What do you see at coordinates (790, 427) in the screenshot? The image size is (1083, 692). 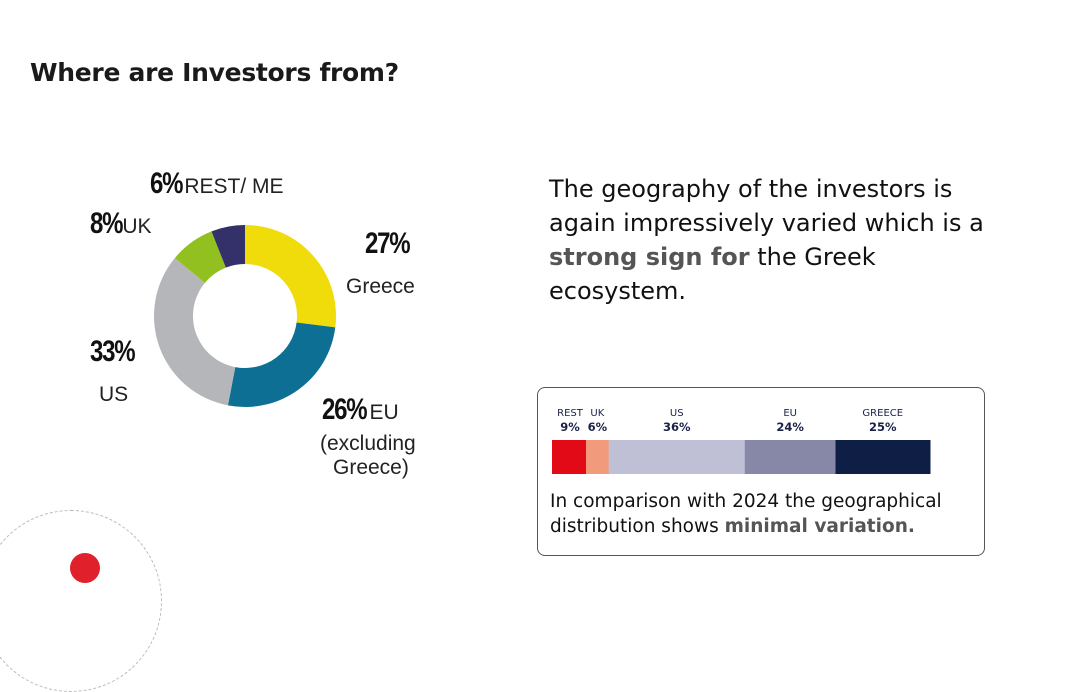 I see `bar-value-eu: 24%` at bounding box center [790, 427].